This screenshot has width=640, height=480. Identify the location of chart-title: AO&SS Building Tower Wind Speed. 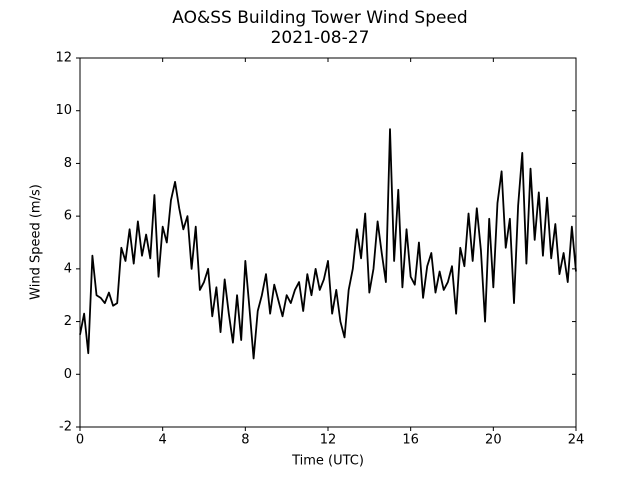
(319, 18).